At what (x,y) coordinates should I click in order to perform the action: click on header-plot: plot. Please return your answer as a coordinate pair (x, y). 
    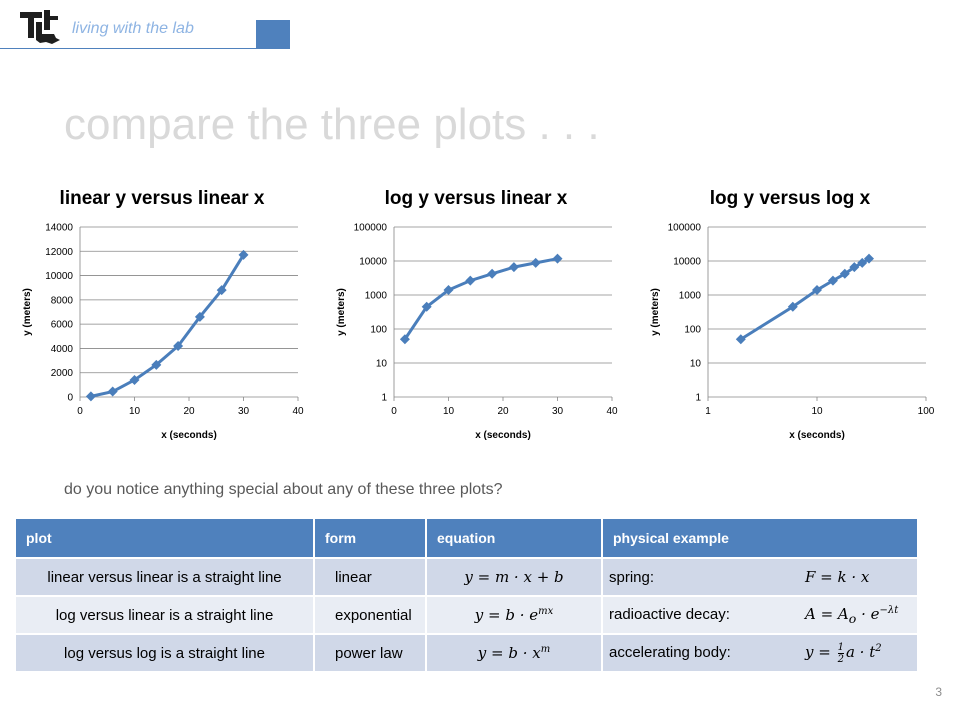
    Looking at the image, I should click on (165, 538).